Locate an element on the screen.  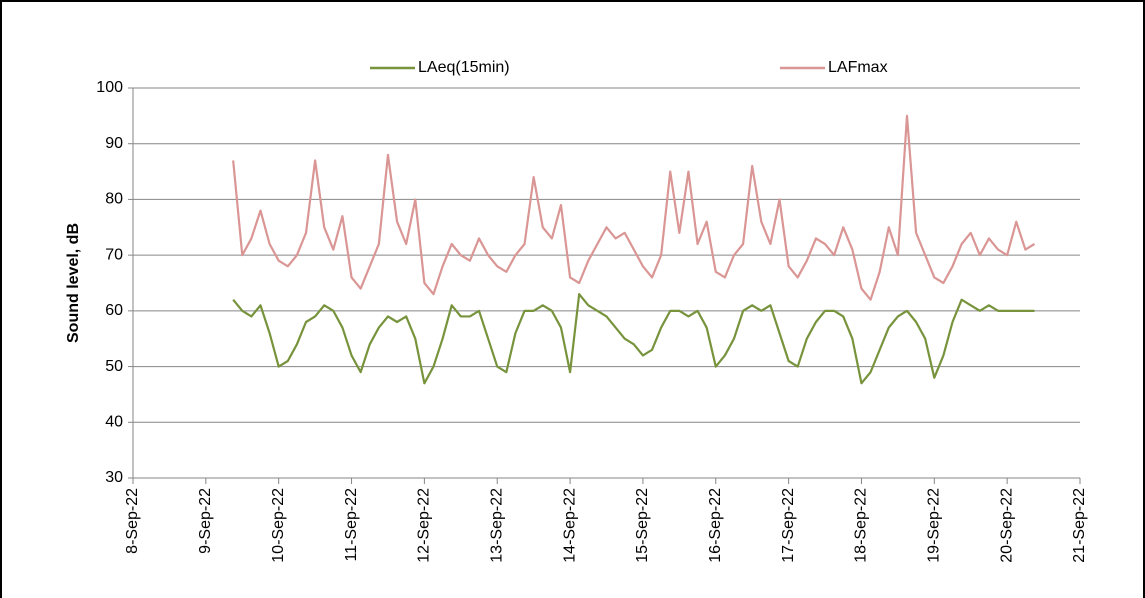
x-tick-label: 21-Sep-22 is located at coordinates (1079, 525).